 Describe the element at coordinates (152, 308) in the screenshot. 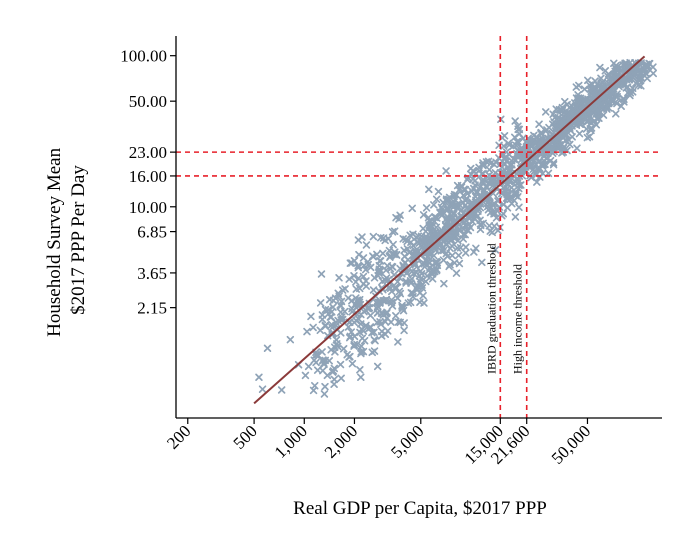

I see `y-tick-label: 2.15` at that location.